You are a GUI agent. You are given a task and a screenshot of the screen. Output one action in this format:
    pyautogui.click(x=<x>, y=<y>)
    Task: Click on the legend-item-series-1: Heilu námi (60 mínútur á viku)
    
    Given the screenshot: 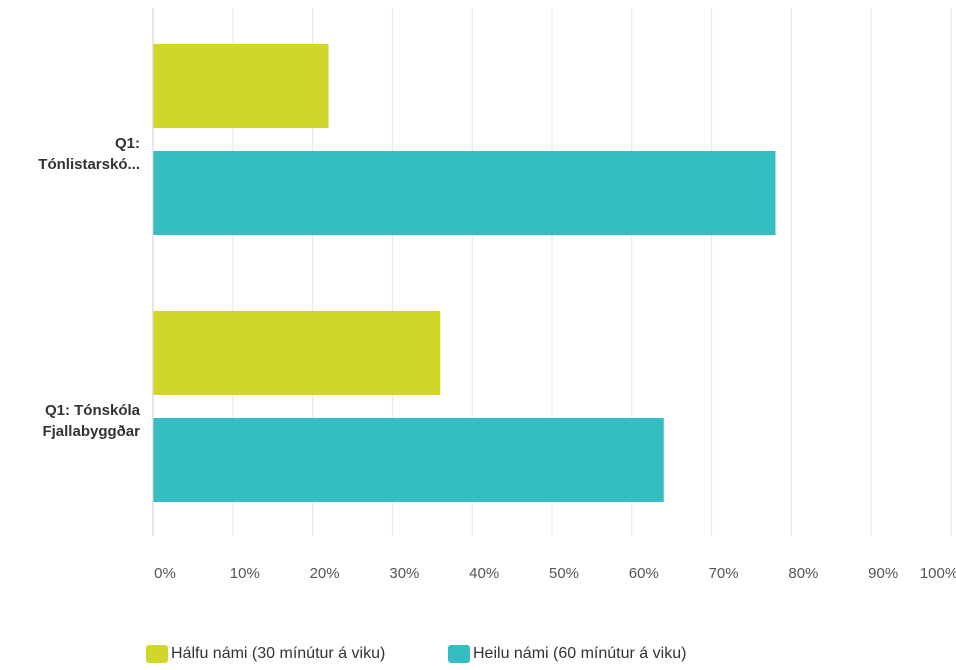 What is the action you would take?
    pyautogui.click(x=567, y=654)
    